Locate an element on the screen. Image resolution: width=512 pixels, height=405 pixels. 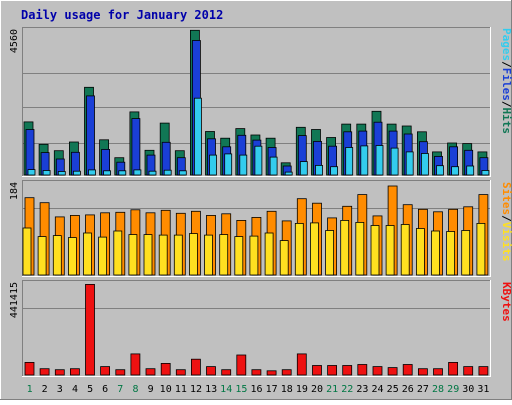
legend-visits: Sites/Visits is located at coordinates (506, 222).